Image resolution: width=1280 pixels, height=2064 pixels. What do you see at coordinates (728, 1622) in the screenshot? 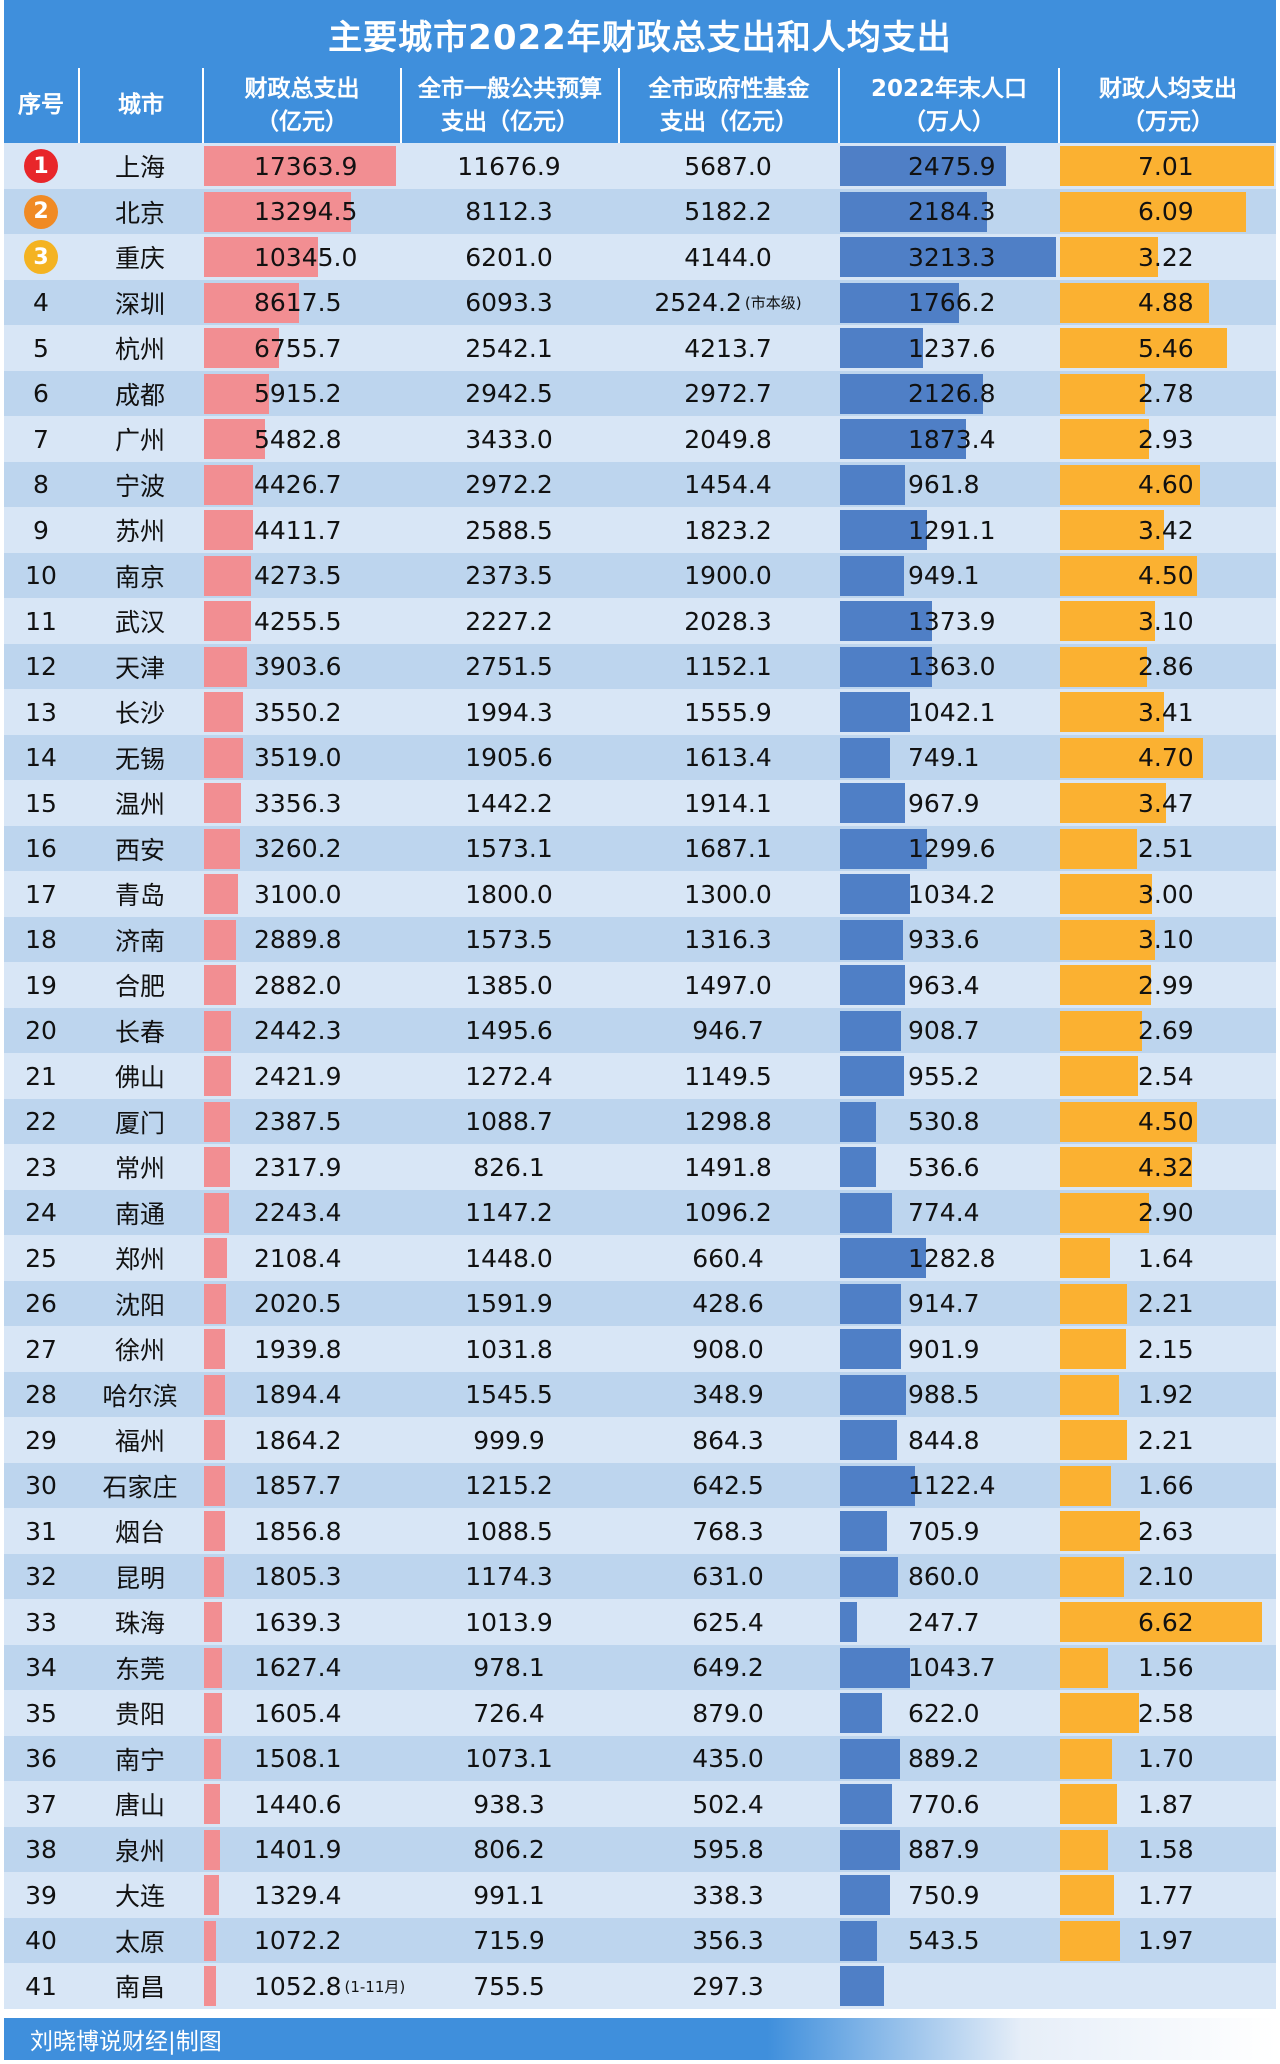
I see `fund-cell: 625.4` at bounding box center [728, 1622].